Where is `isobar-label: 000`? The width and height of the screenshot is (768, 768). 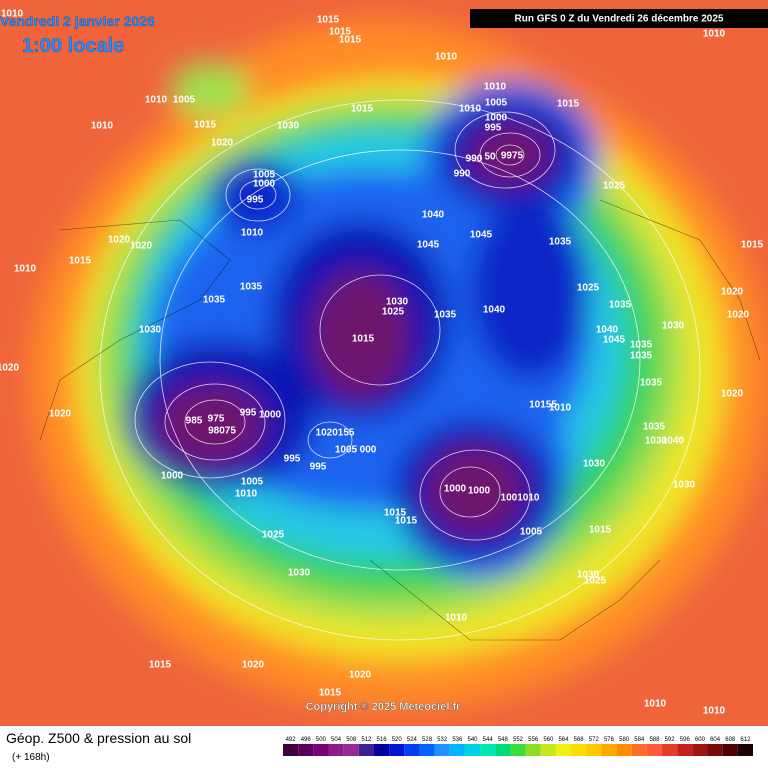 isobar-label: 000 is located at coordinates (368, 450).